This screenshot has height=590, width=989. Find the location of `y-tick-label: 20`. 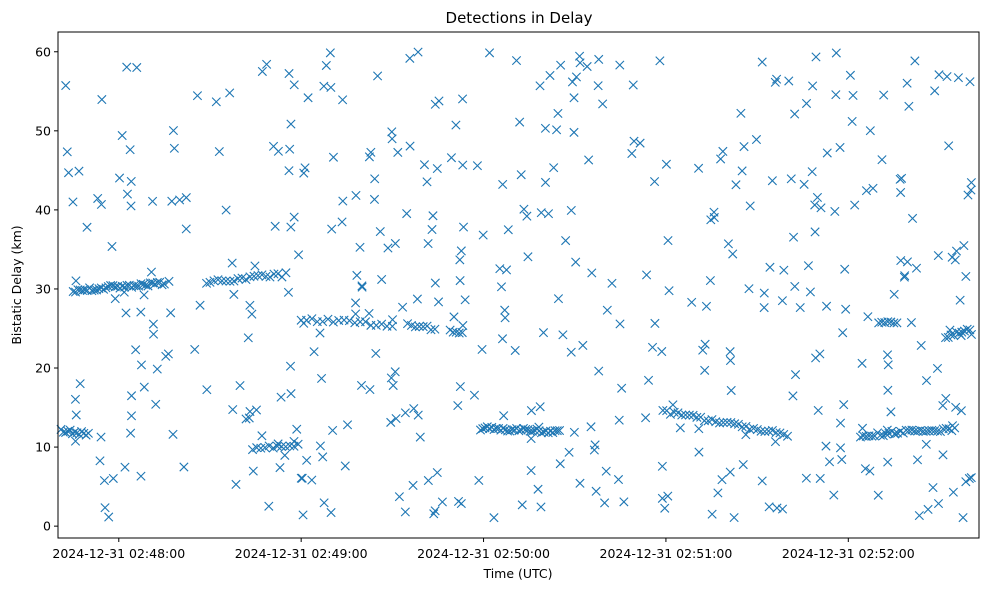

y-tick-label: 20 is located at coordinates (43, 368).